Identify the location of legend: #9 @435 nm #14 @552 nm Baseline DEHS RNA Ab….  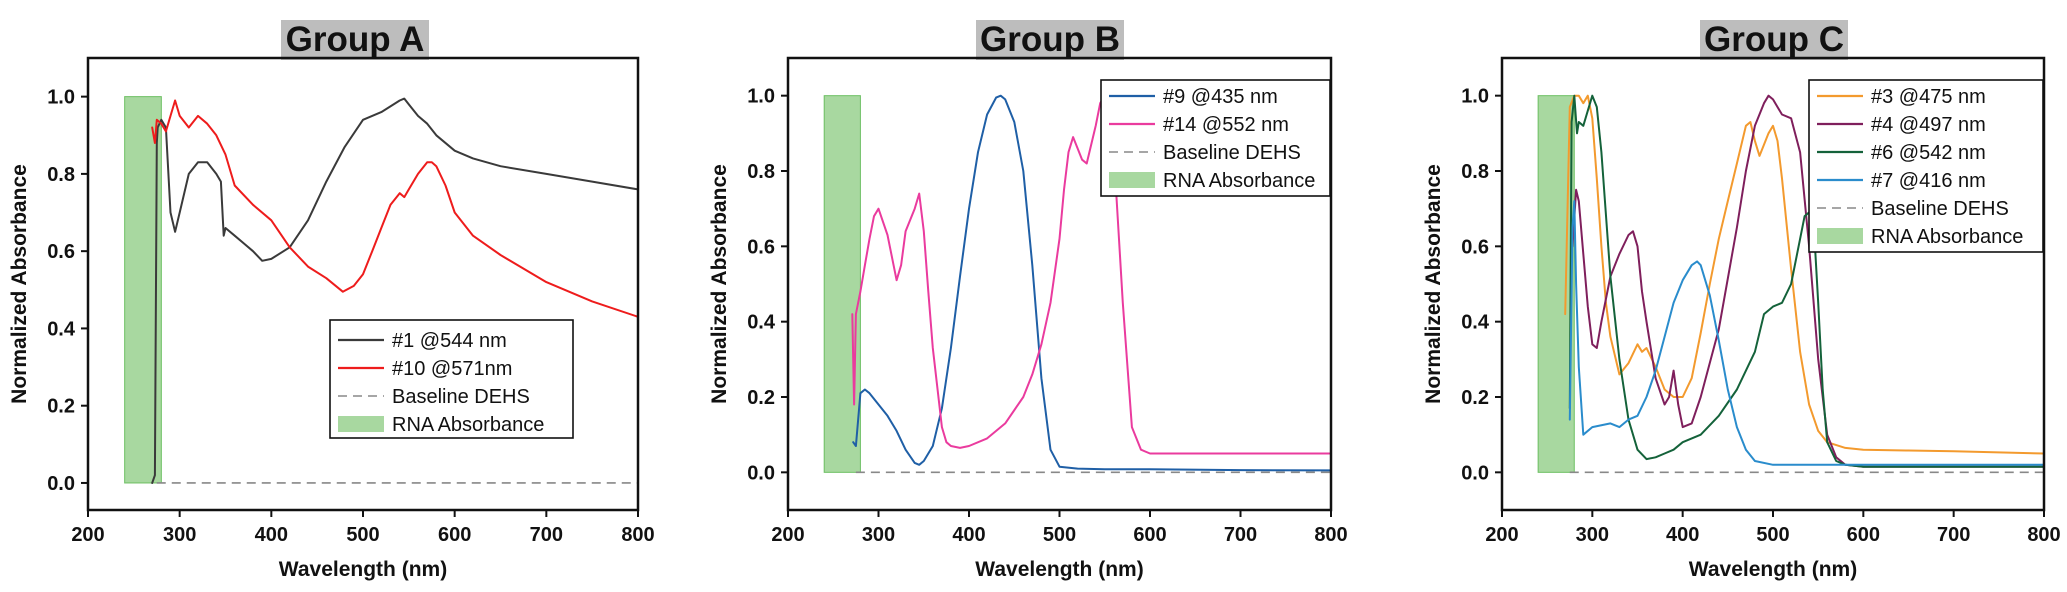
(1215, 138).